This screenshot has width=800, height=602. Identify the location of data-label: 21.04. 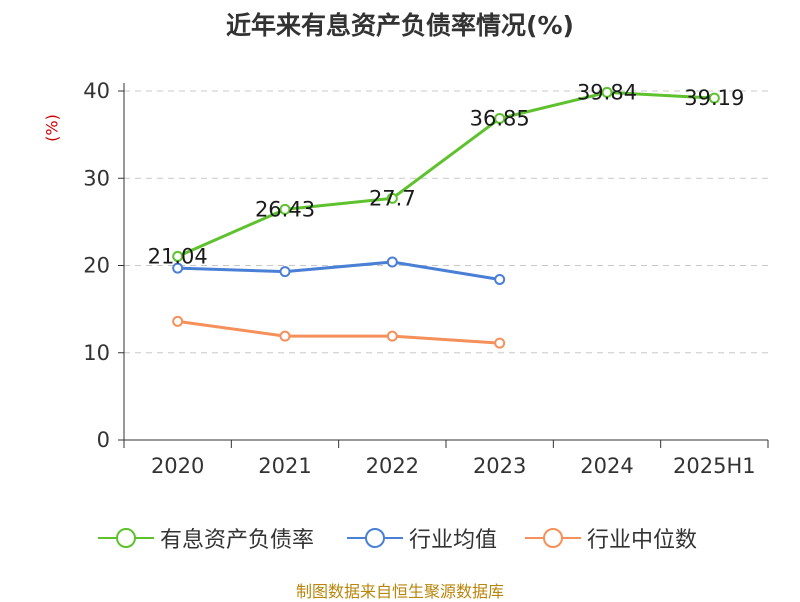
(178, 256).